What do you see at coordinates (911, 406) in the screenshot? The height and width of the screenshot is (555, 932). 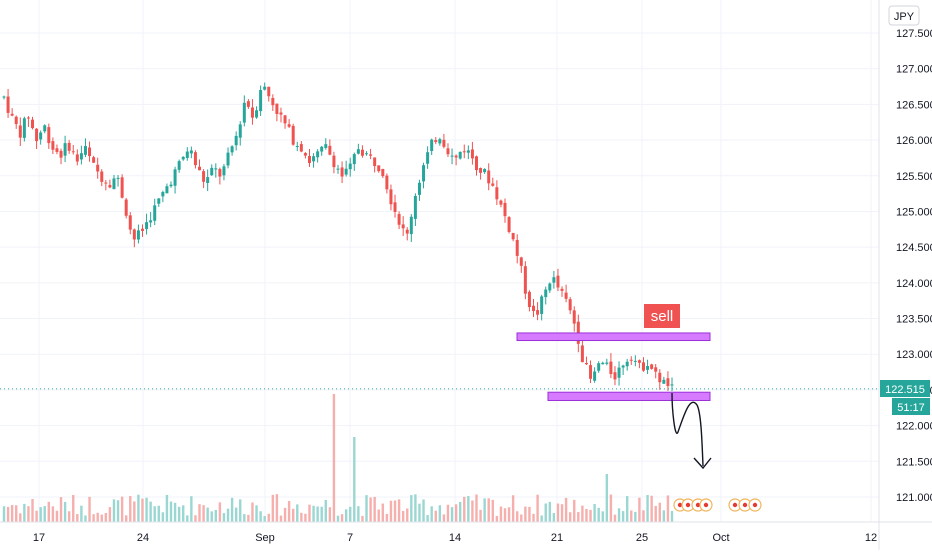 I see `countdown-tag-box` at bounding box center [911, 406].